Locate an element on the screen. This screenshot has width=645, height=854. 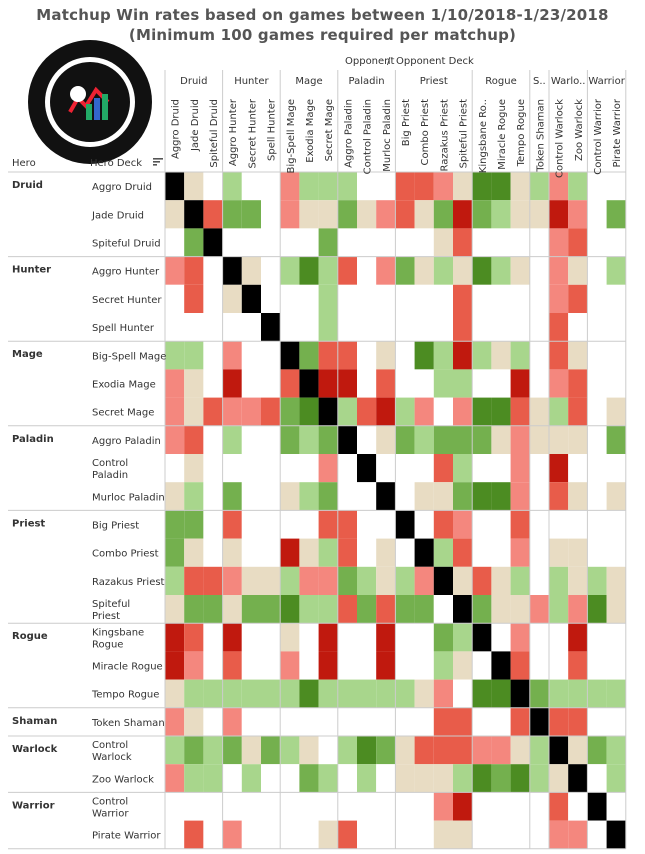
row-deck-label: Priest is located at coordinates (106, 616).